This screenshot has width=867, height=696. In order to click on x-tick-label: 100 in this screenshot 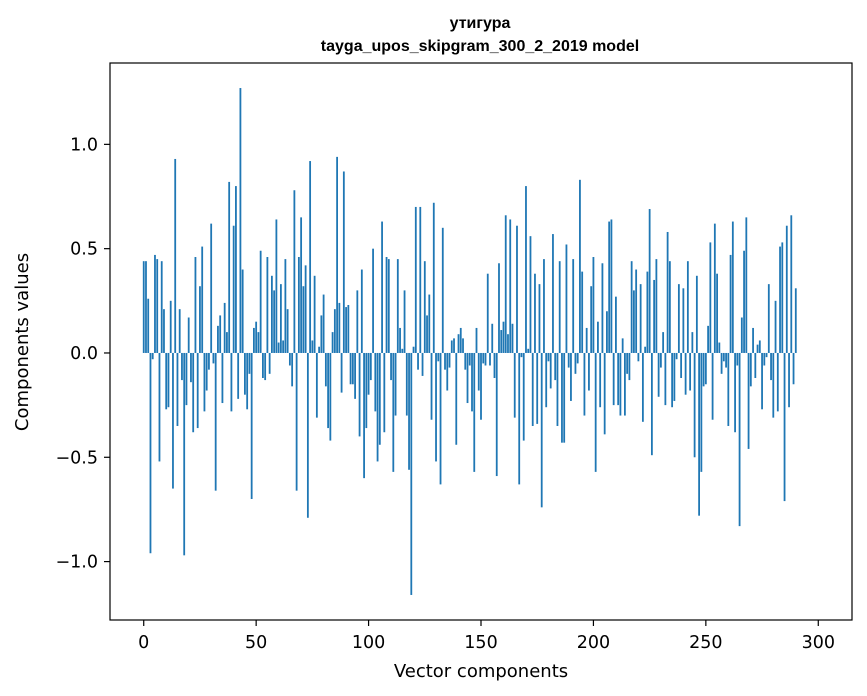, I will do `click(368, 643)`.